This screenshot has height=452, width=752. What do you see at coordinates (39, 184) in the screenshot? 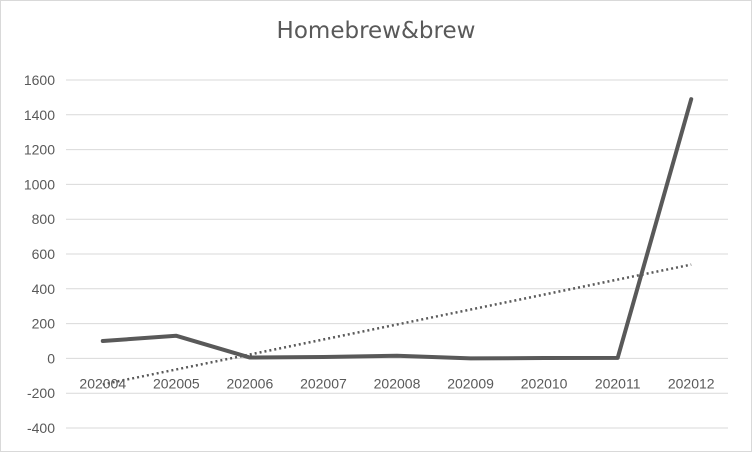
I see `y-tick-label: 1000` at bounding box center [39, 184].